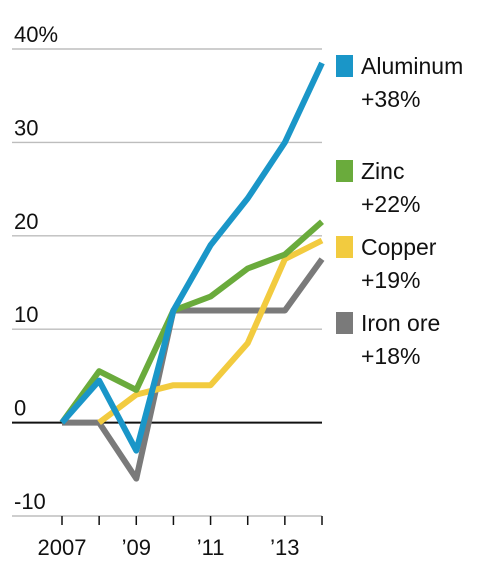  Describe the element at coordinates (62, 547) in the screenshot. I see `x-tick-label: 2007` at that location.